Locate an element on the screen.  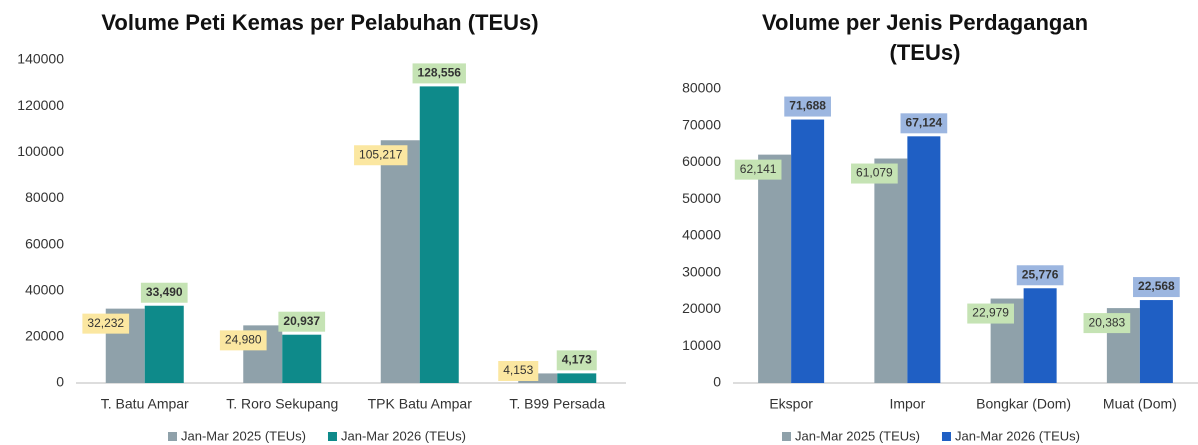
y-tick-label: 50000 is located at coordinates (701, 198).